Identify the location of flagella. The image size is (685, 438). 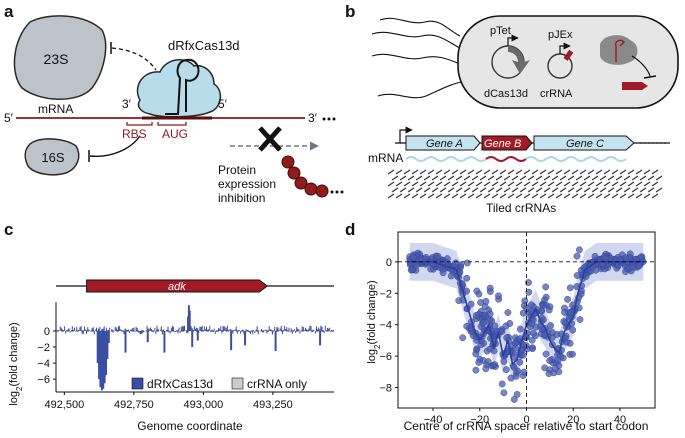
(417, 58).